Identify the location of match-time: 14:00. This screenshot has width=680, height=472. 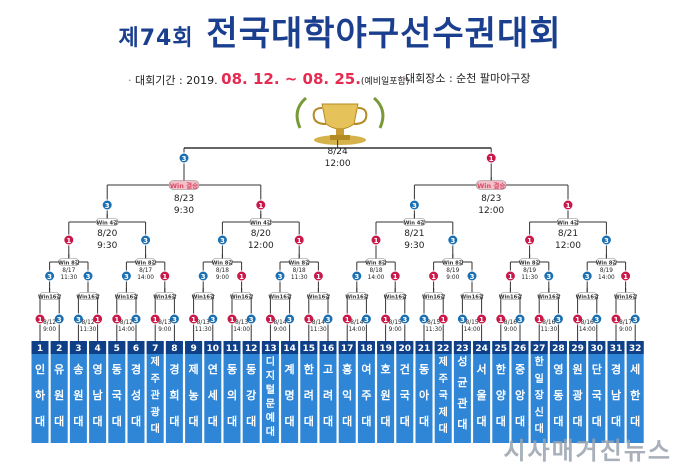
(606, 278).